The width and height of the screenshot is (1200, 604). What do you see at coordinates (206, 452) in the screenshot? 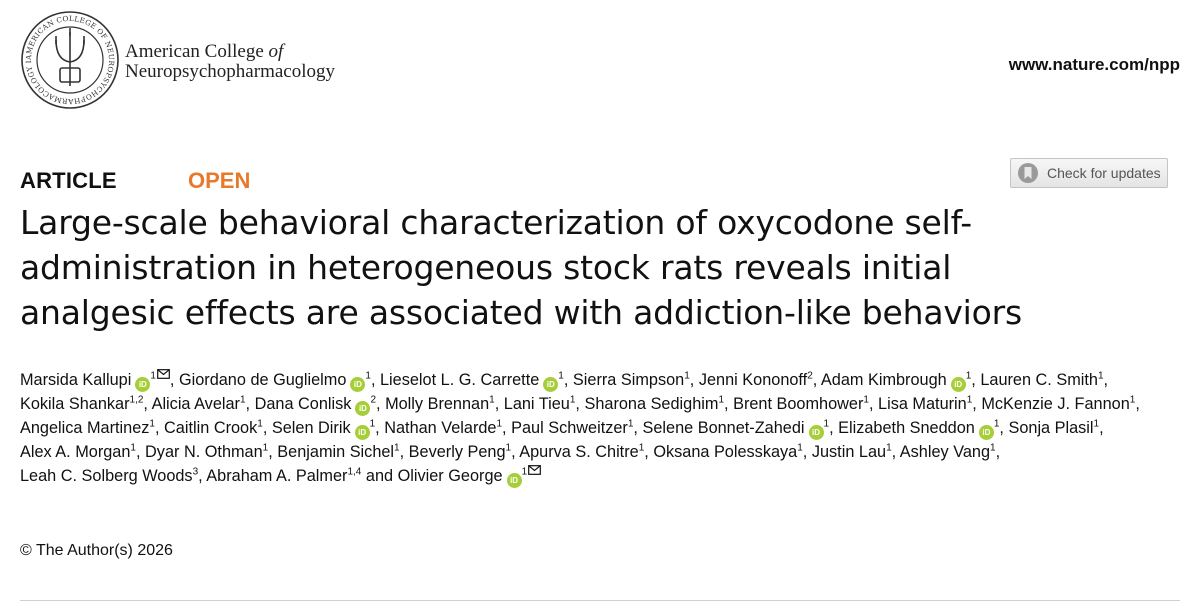
I see `author-name: Dyar N. Othman1` at bounding box center [206, 452].